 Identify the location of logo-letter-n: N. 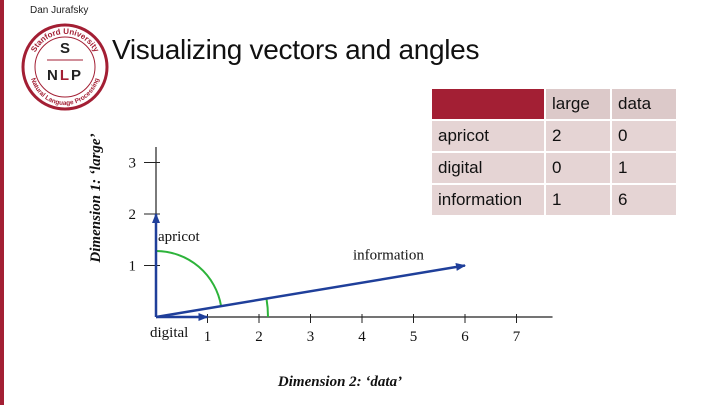
(53, 75).